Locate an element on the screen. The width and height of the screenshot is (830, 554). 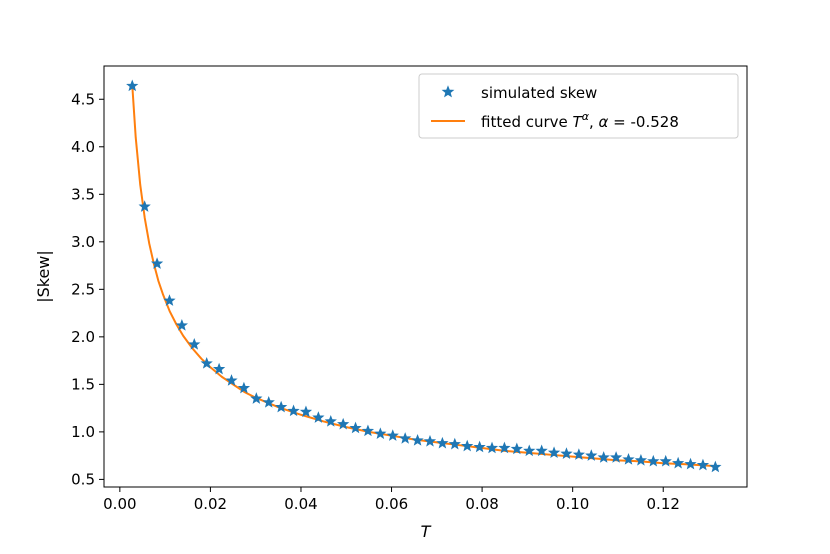
y-axis: 0.5 1.0 1.5 2.0 2.5 3.0 3.5 4.0 4.5 is located at coordinates (87, 289).